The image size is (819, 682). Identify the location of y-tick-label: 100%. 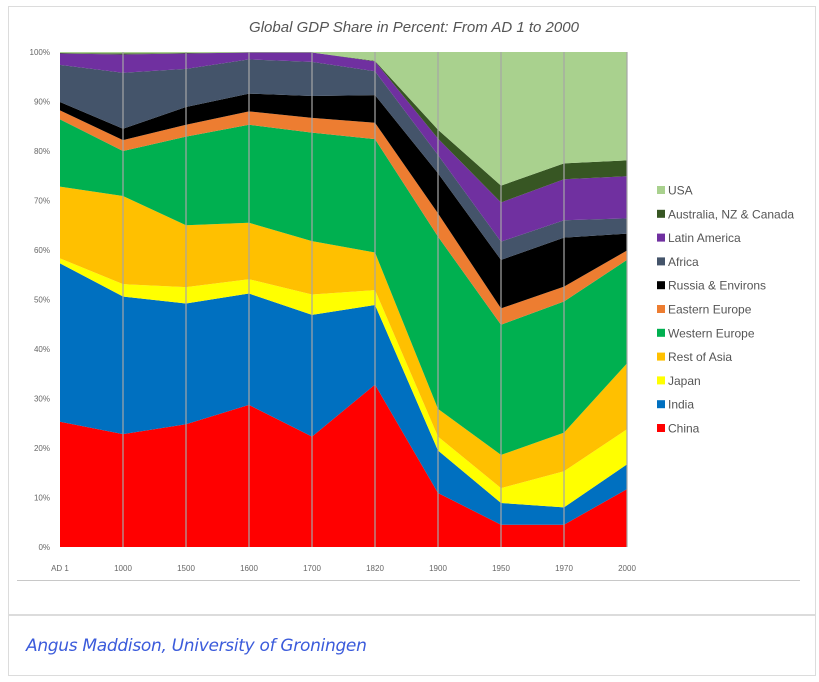
(40, 52).